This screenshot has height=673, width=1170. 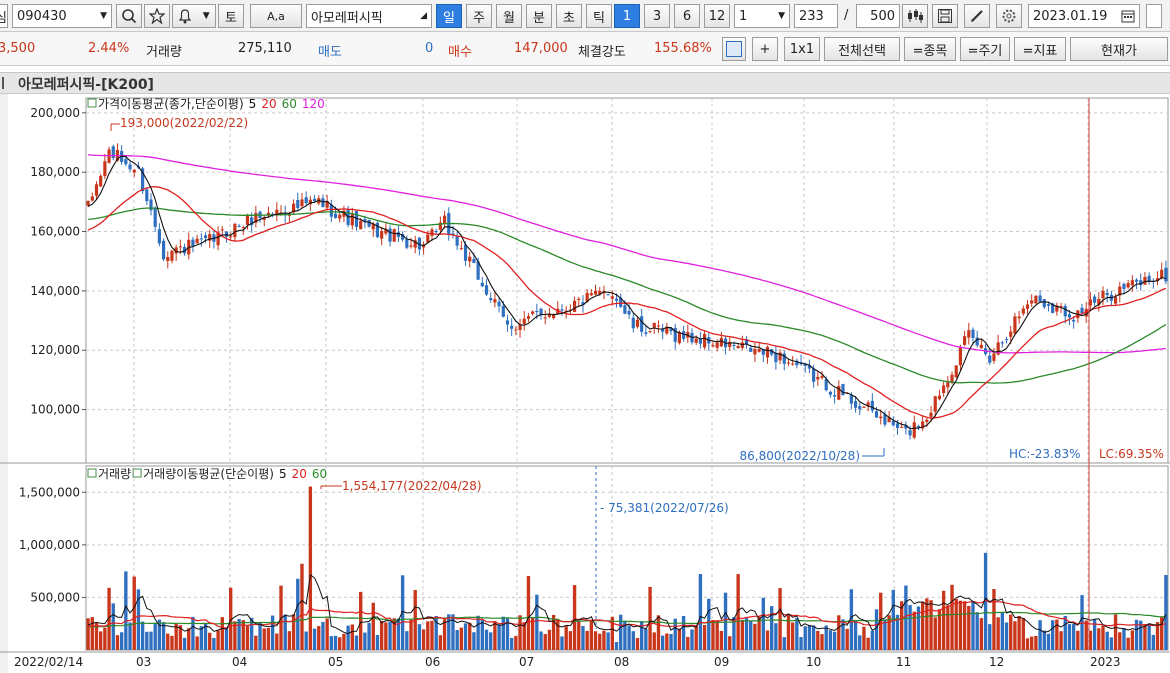 What do you see at coordinates (1131, 454) in the screenshot?
I see `lc-label: LC:69.35%` at bounding box center [1131, 454].